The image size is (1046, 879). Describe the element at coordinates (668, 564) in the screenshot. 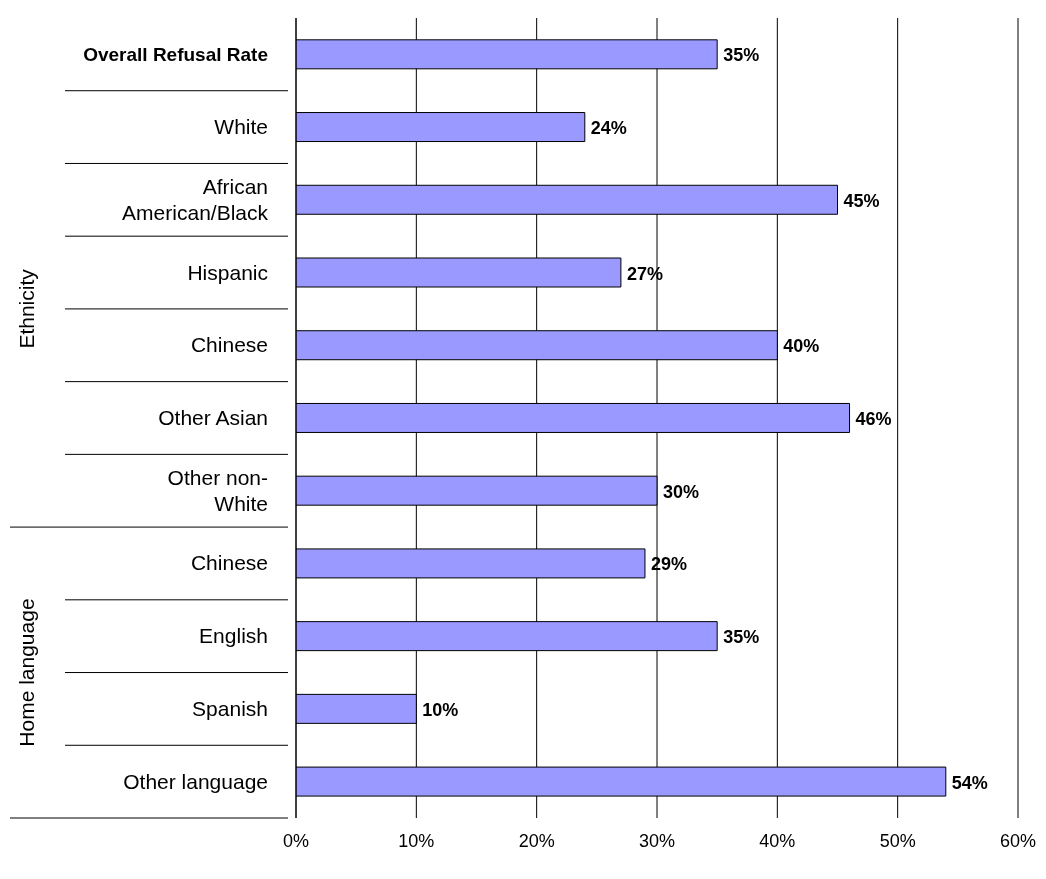

I see `data-label: 29%` at that location.